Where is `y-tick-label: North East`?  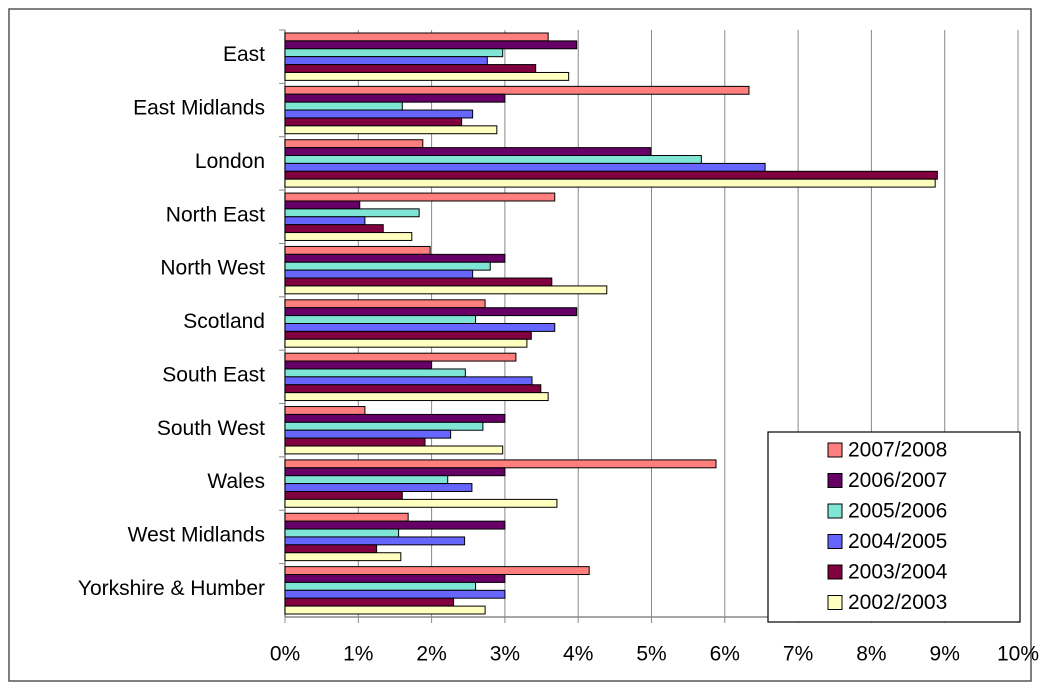
y-tick-label: North East is located at coordinates (215, 214).